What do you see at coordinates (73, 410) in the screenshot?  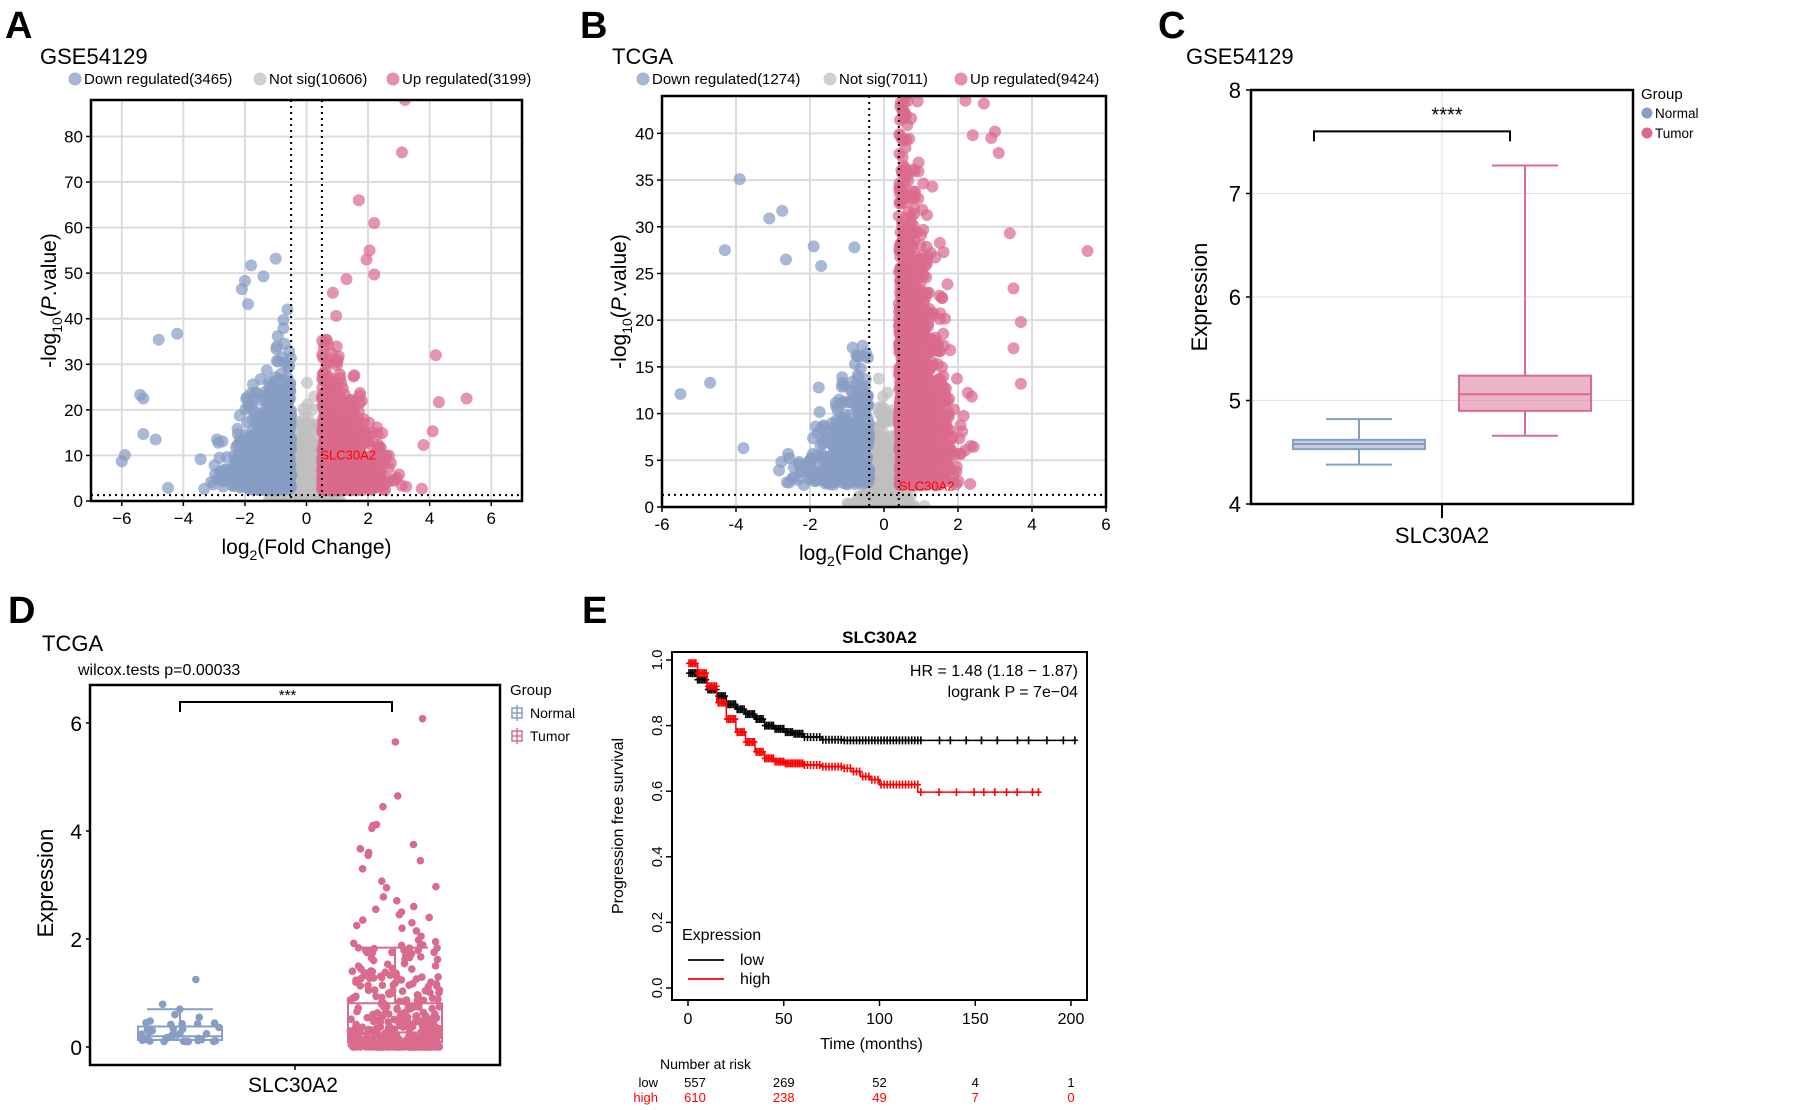 I see `y-tick-label: 20` at bounding box center [73, 410].